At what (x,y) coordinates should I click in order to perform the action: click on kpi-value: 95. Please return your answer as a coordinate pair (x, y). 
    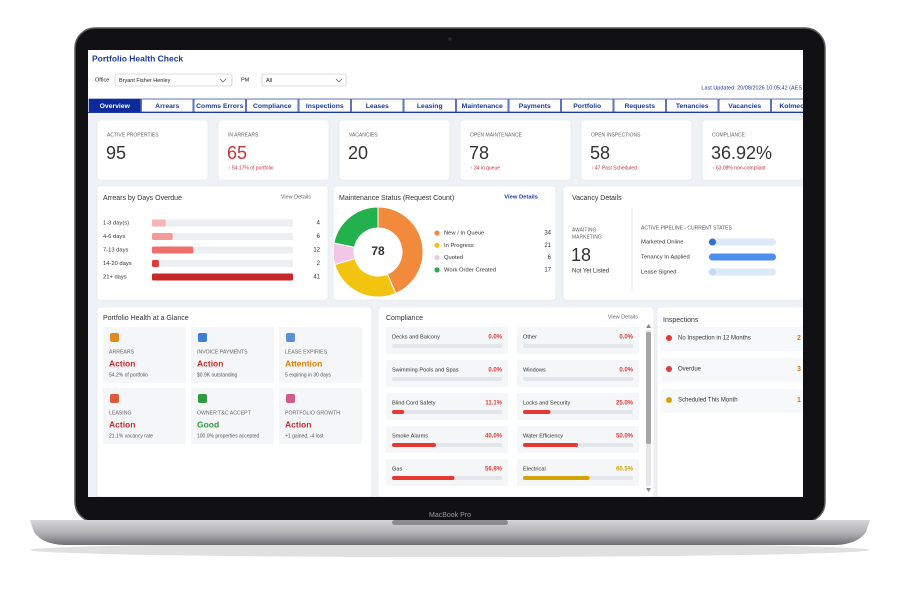
    Looking at the image, I should click on (116, 153).